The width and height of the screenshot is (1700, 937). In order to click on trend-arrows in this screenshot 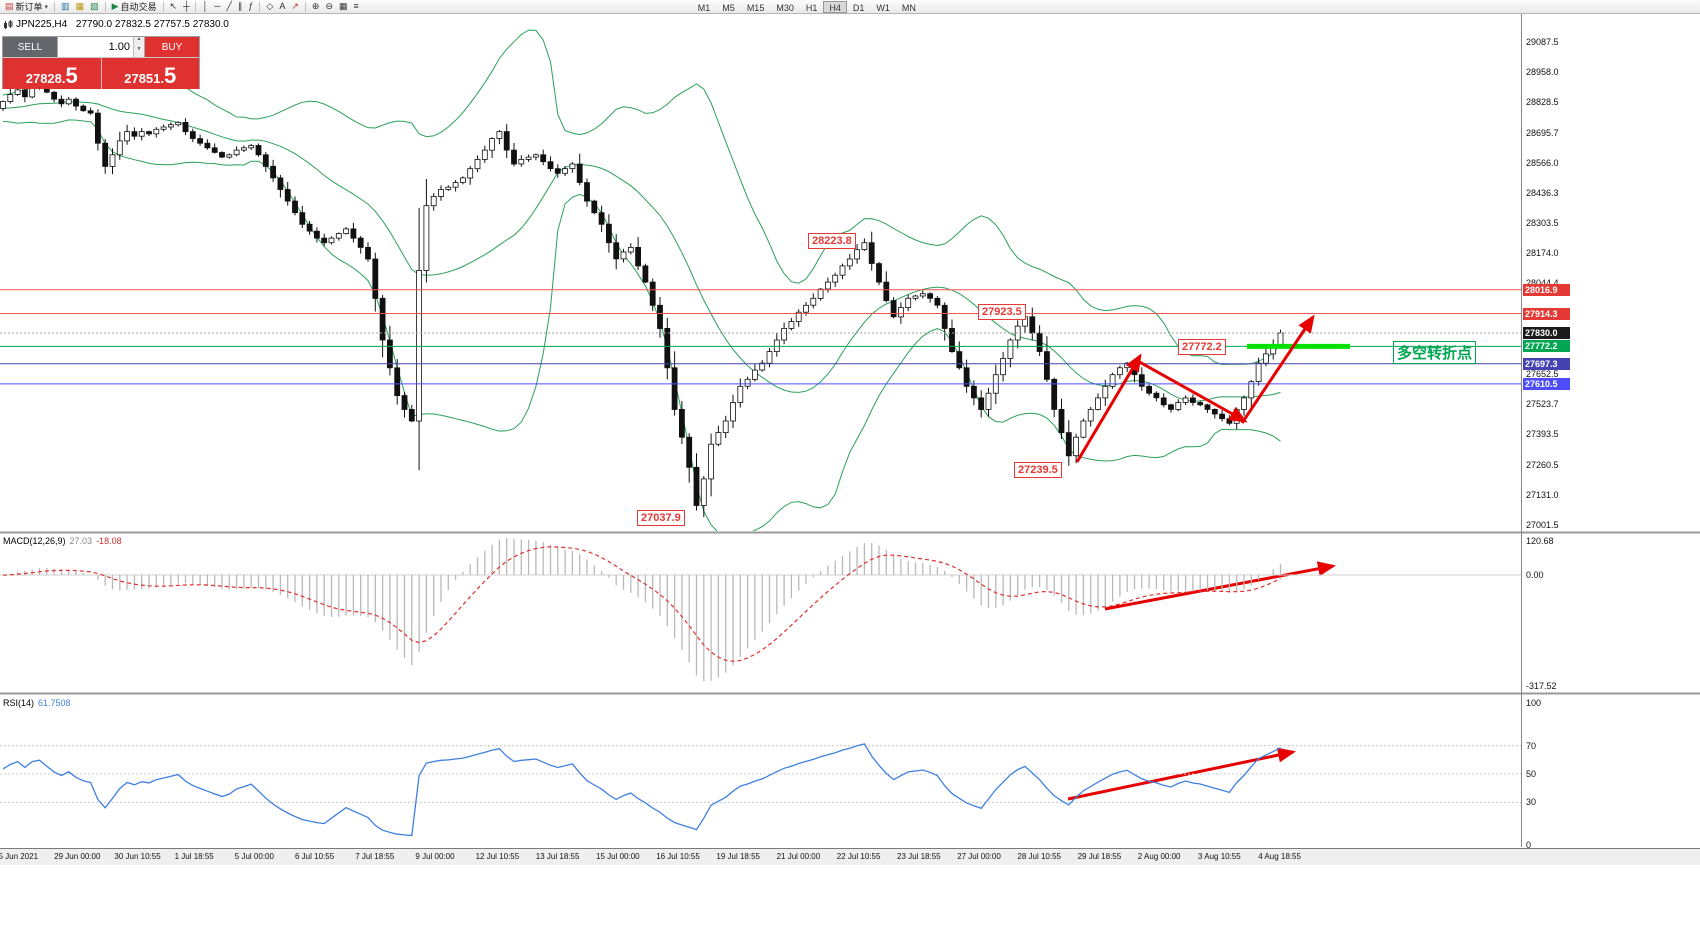, I will do `click(1201, 557)`.